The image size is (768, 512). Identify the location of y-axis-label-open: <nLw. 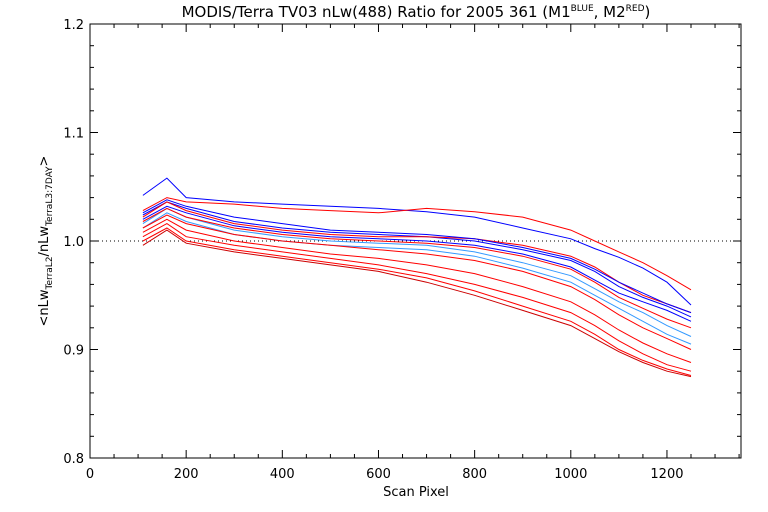
(44, 307).